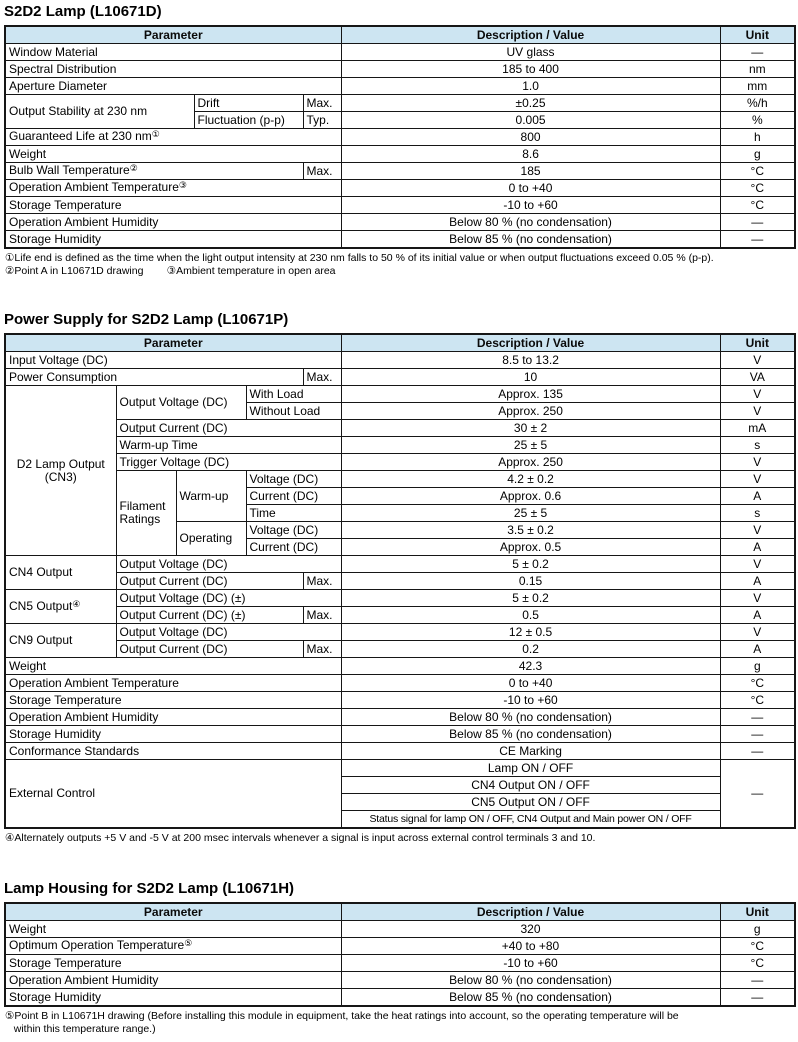 The height and width of the screenshot is (1042, 798). Describe the element at coordinates (228, 564) in the screenshot. I see `table-cell: Output Voltage (DC)` at that location.